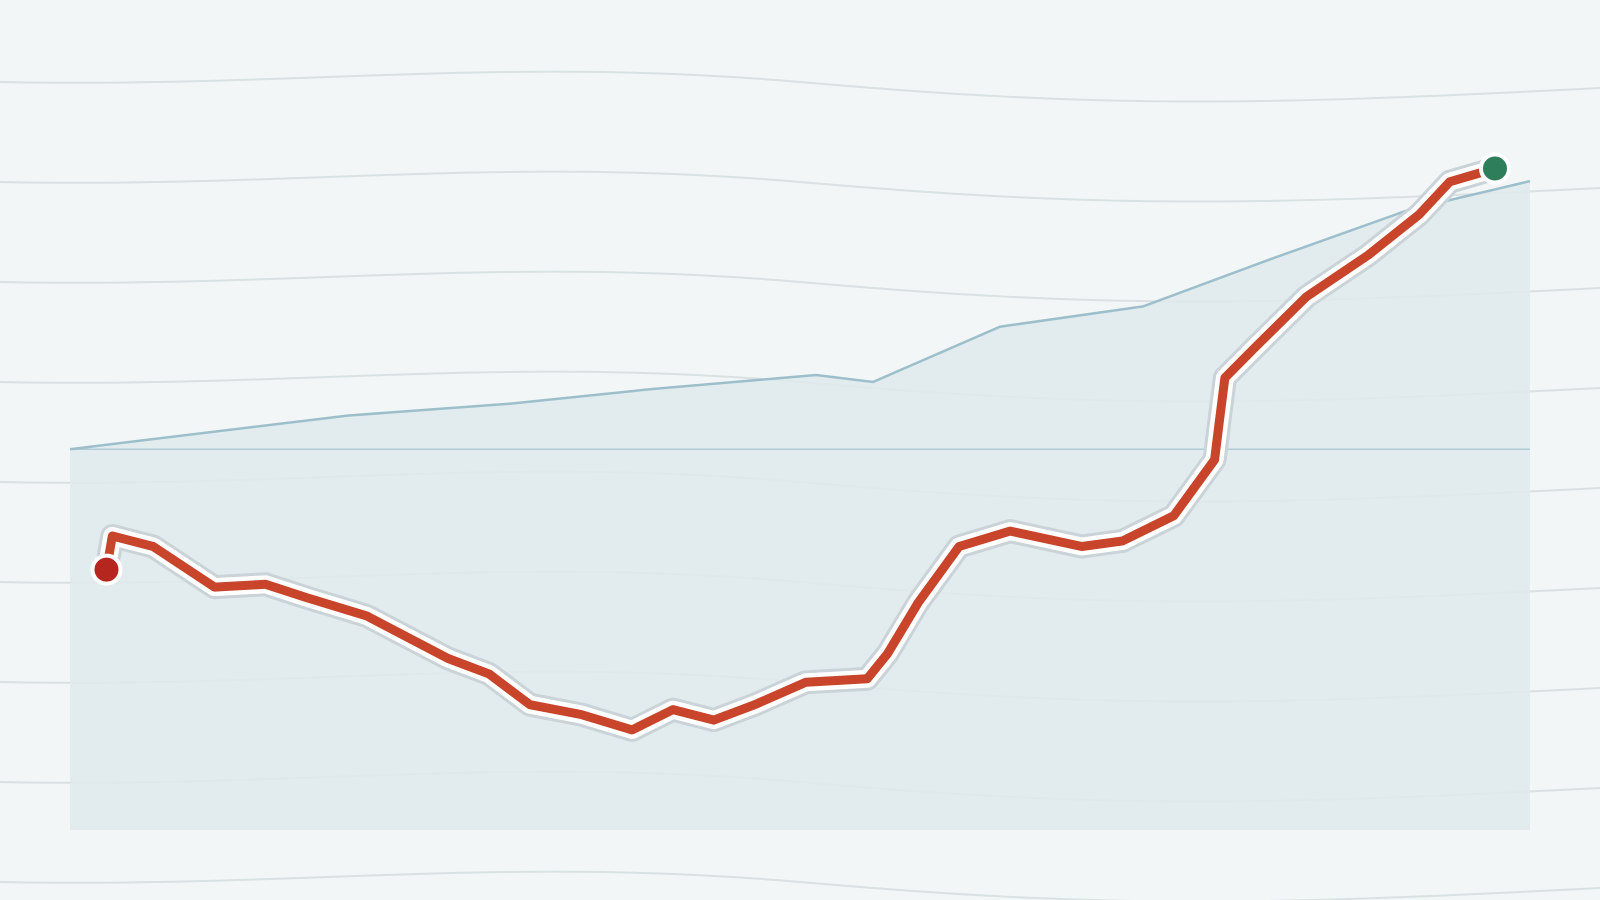 The image size is (1600, 900). What do you see at coordinates (1494, 168) in the screenshot?
I see `end-point` at bounding box center [1494, 168].